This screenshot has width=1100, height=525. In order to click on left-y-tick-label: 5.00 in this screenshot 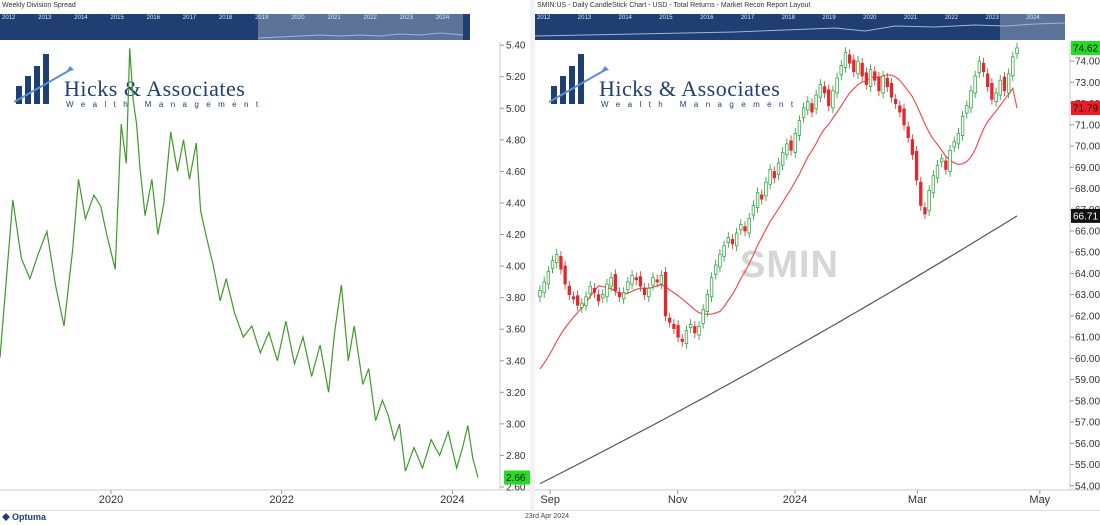, I will do `click(516, 109)`.